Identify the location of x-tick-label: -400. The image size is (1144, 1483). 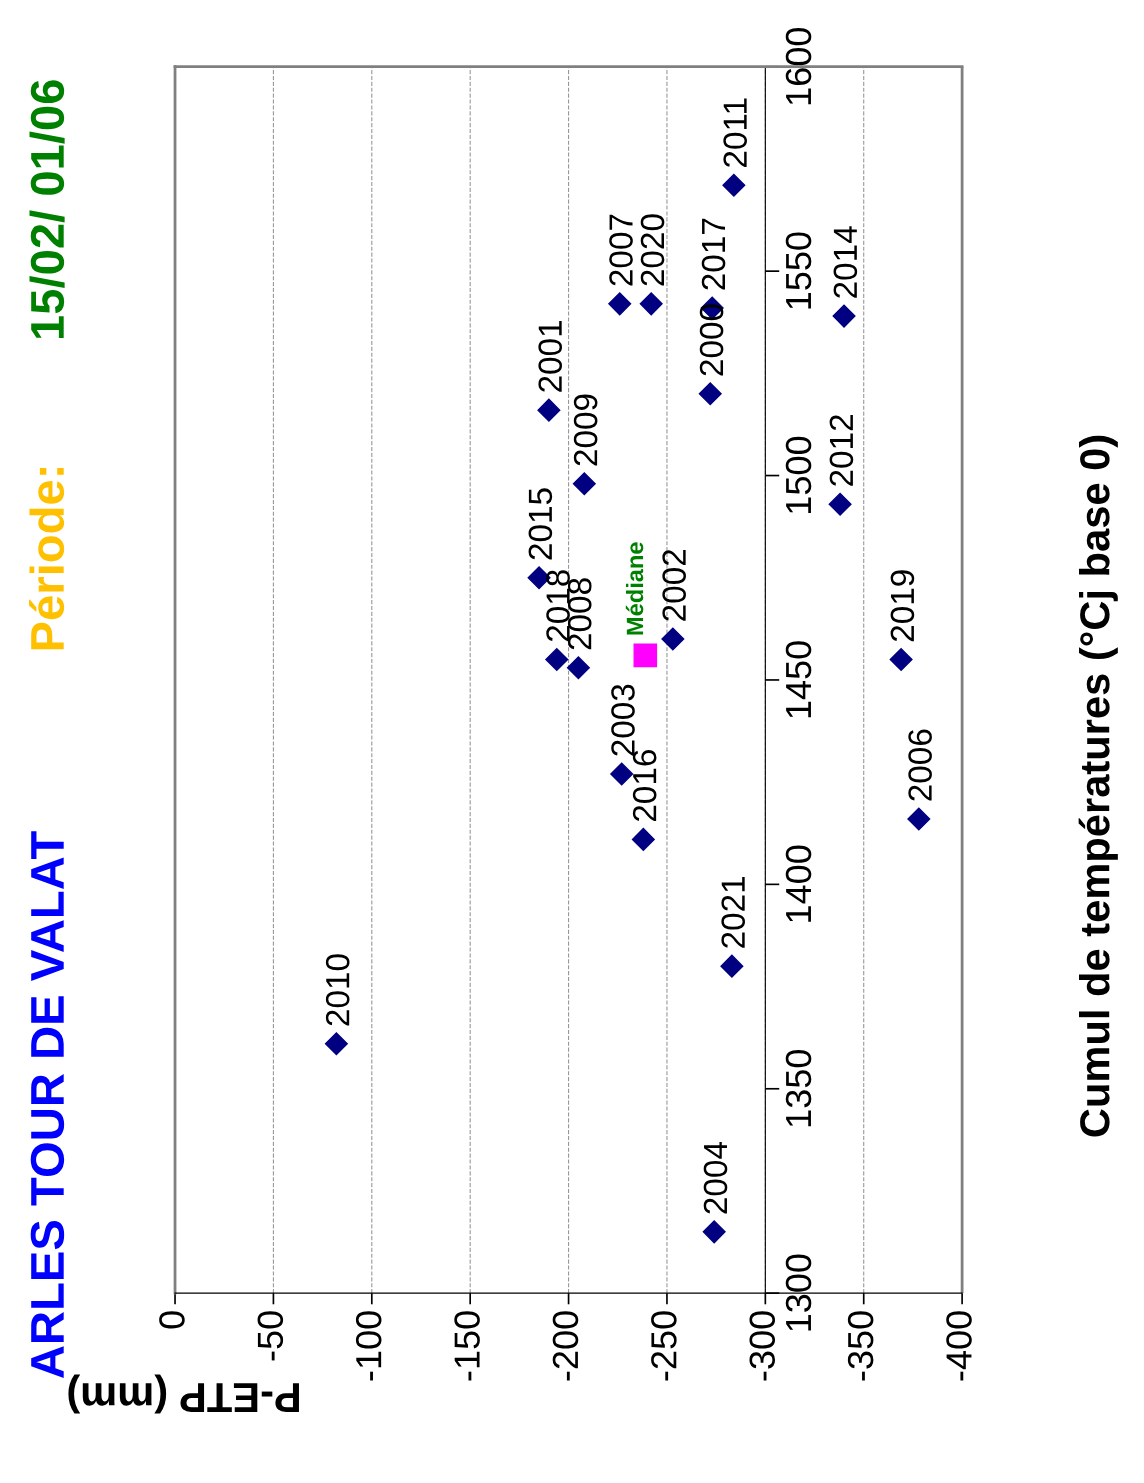
(959, 1346).